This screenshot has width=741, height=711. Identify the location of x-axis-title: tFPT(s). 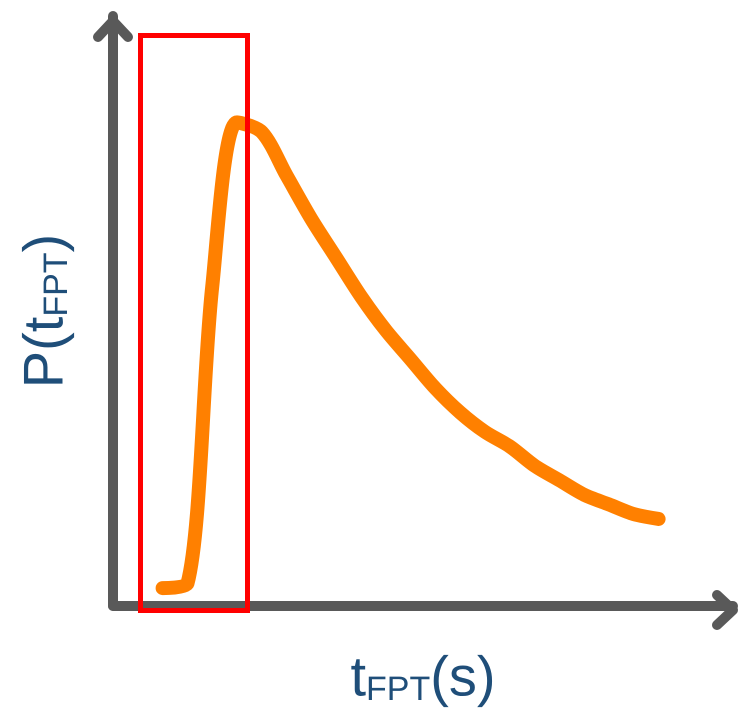
(423, 676).